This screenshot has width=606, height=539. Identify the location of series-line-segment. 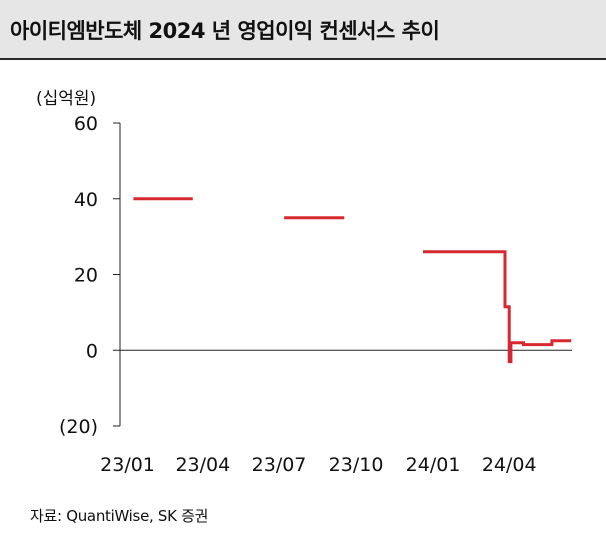
(497, 307).